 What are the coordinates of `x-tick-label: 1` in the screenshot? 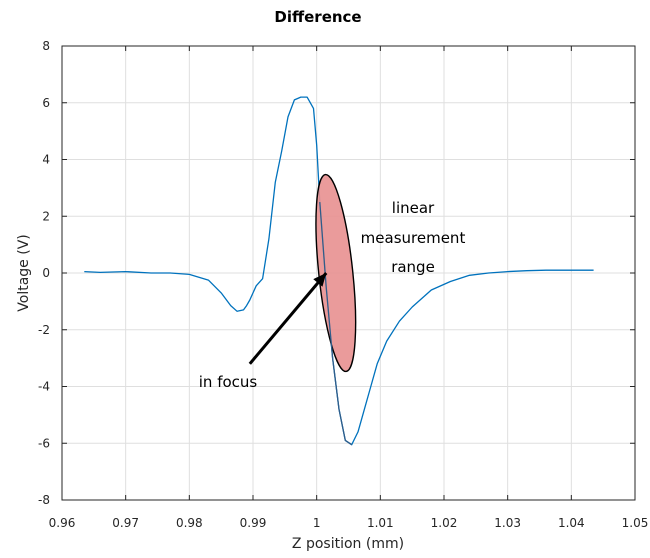 It's located at (317, 523).